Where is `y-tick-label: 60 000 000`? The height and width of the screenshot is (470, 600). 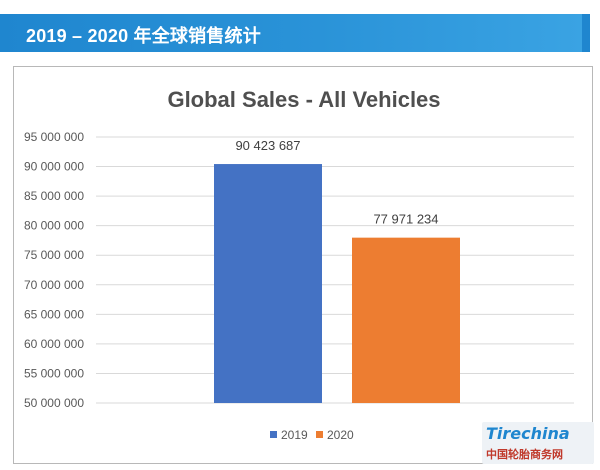 y-tick-label: 60 000 000 is located at coordinates (54, 344).